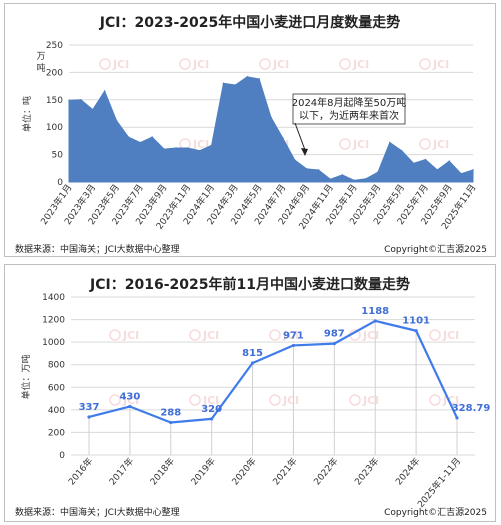 Image resolution: width=501 pixels, height=525 pixels. Describe the element at coordinates (104, 91) in the screenshot. I see `data-point-2023年4月` at that location.